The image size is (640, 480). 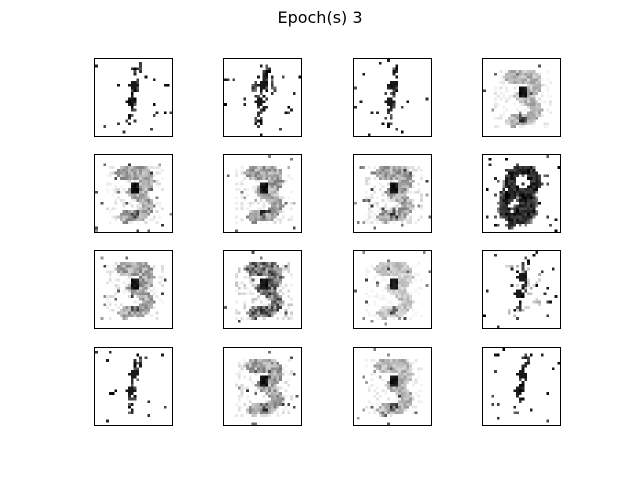 I want to click on sample-image-r0-c0, so click(x=133, y=97).